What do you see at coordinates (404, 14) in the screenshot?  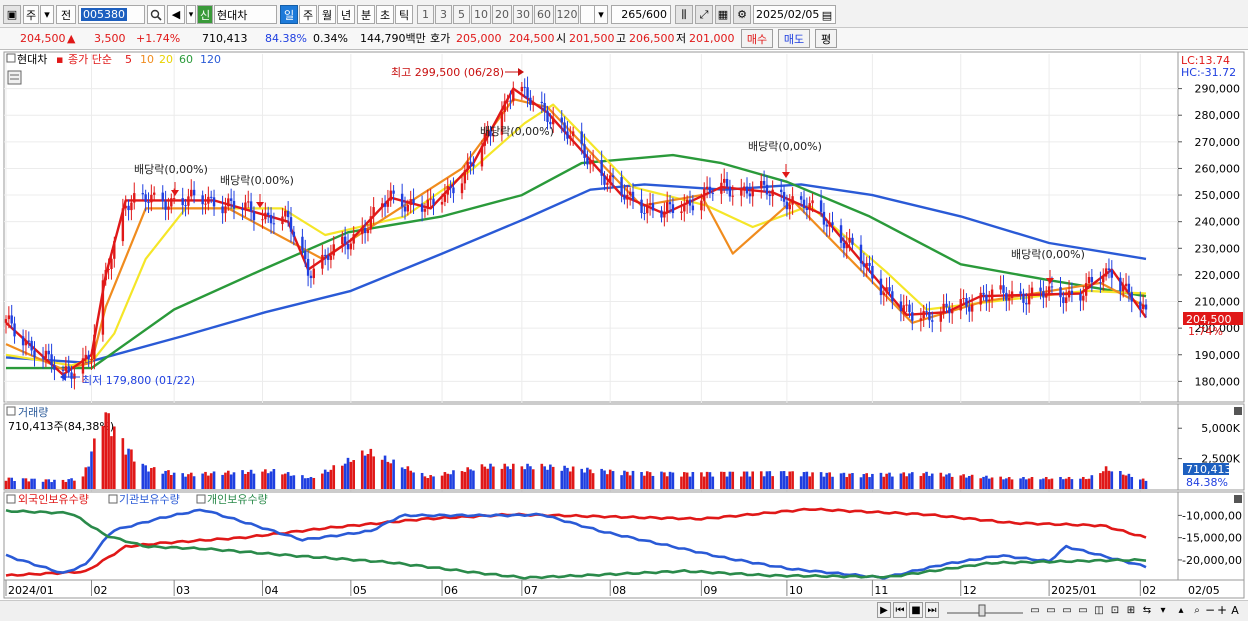 I see `period-tick-tab: 틱` at bounding box center [404, 14].